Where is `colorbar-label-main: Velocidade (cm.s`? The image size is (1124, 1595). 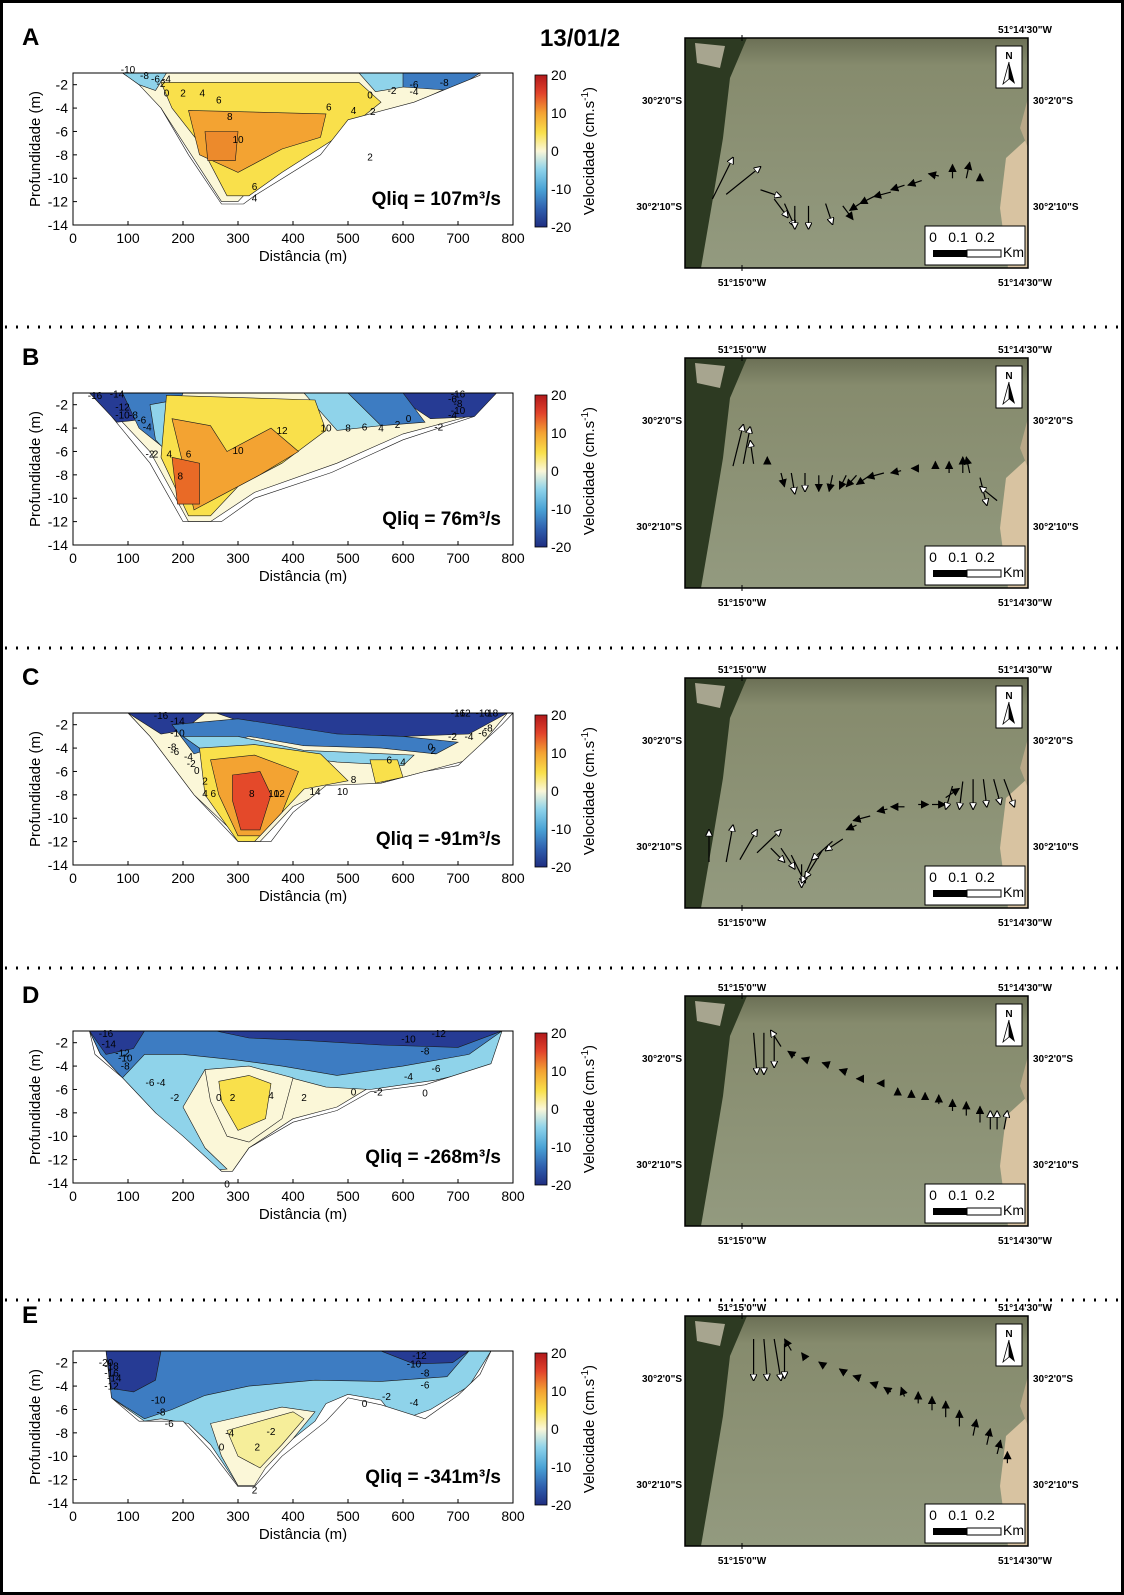
colorbar-label-main: Velocidade (cm.s is located at coordinates (589, 1436).